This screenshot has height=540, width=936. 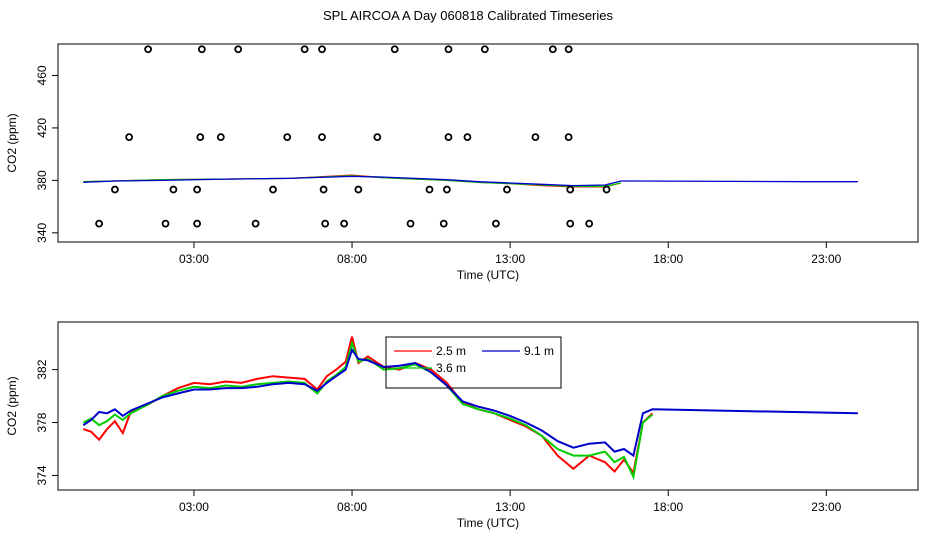 What do you see at coordinates (488, 275) in the screenshot?
I see `panel1-x-axis-label: Time (UTC)` at bounding box center [488, 275].